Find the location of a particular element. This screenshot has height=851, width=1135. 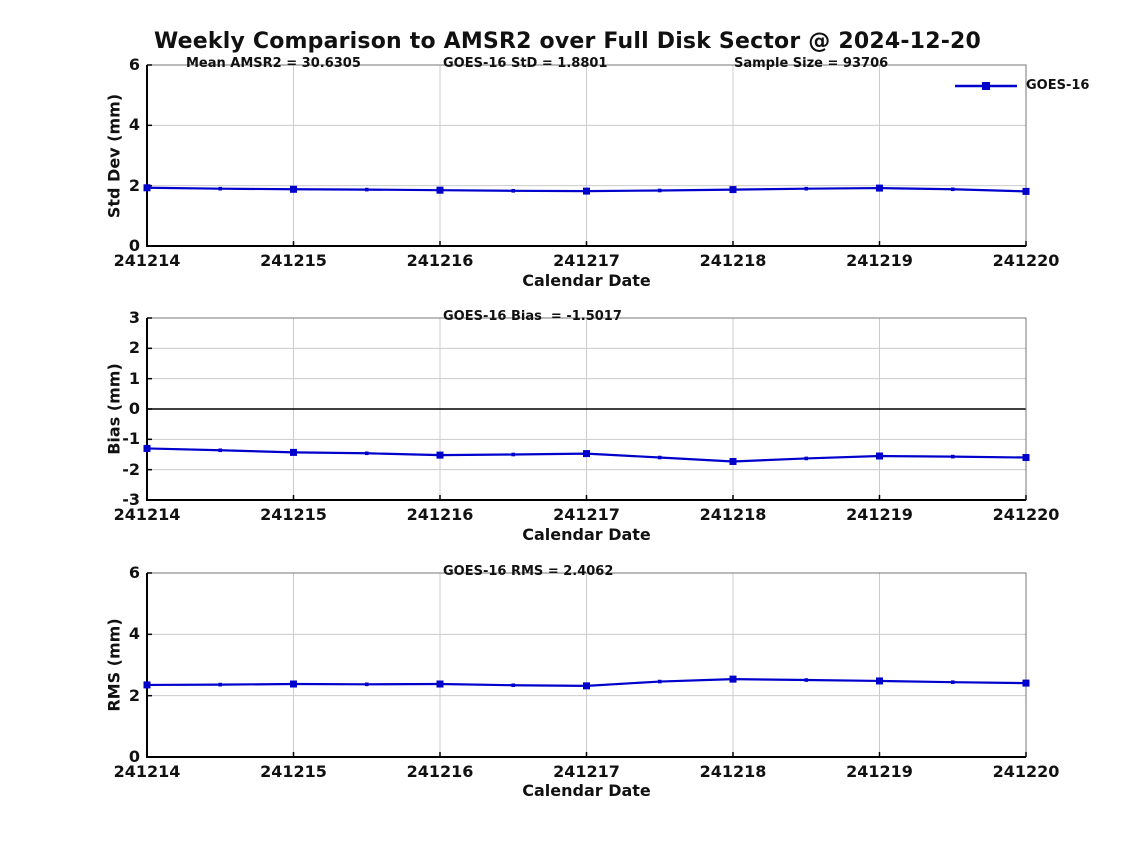

legend: GOES-16 is located at coordinates (1022, 85).